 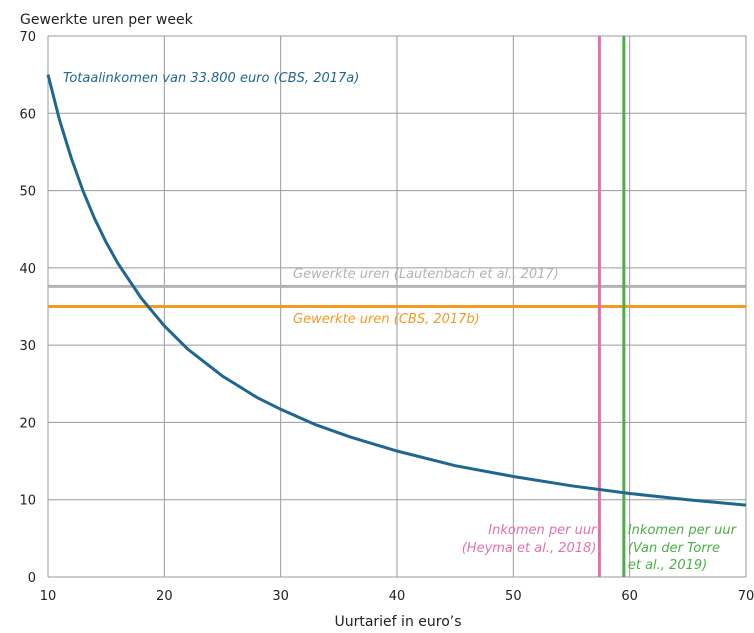 I want to click on y-tick-label-40: 40, so click(x=27, y=269).